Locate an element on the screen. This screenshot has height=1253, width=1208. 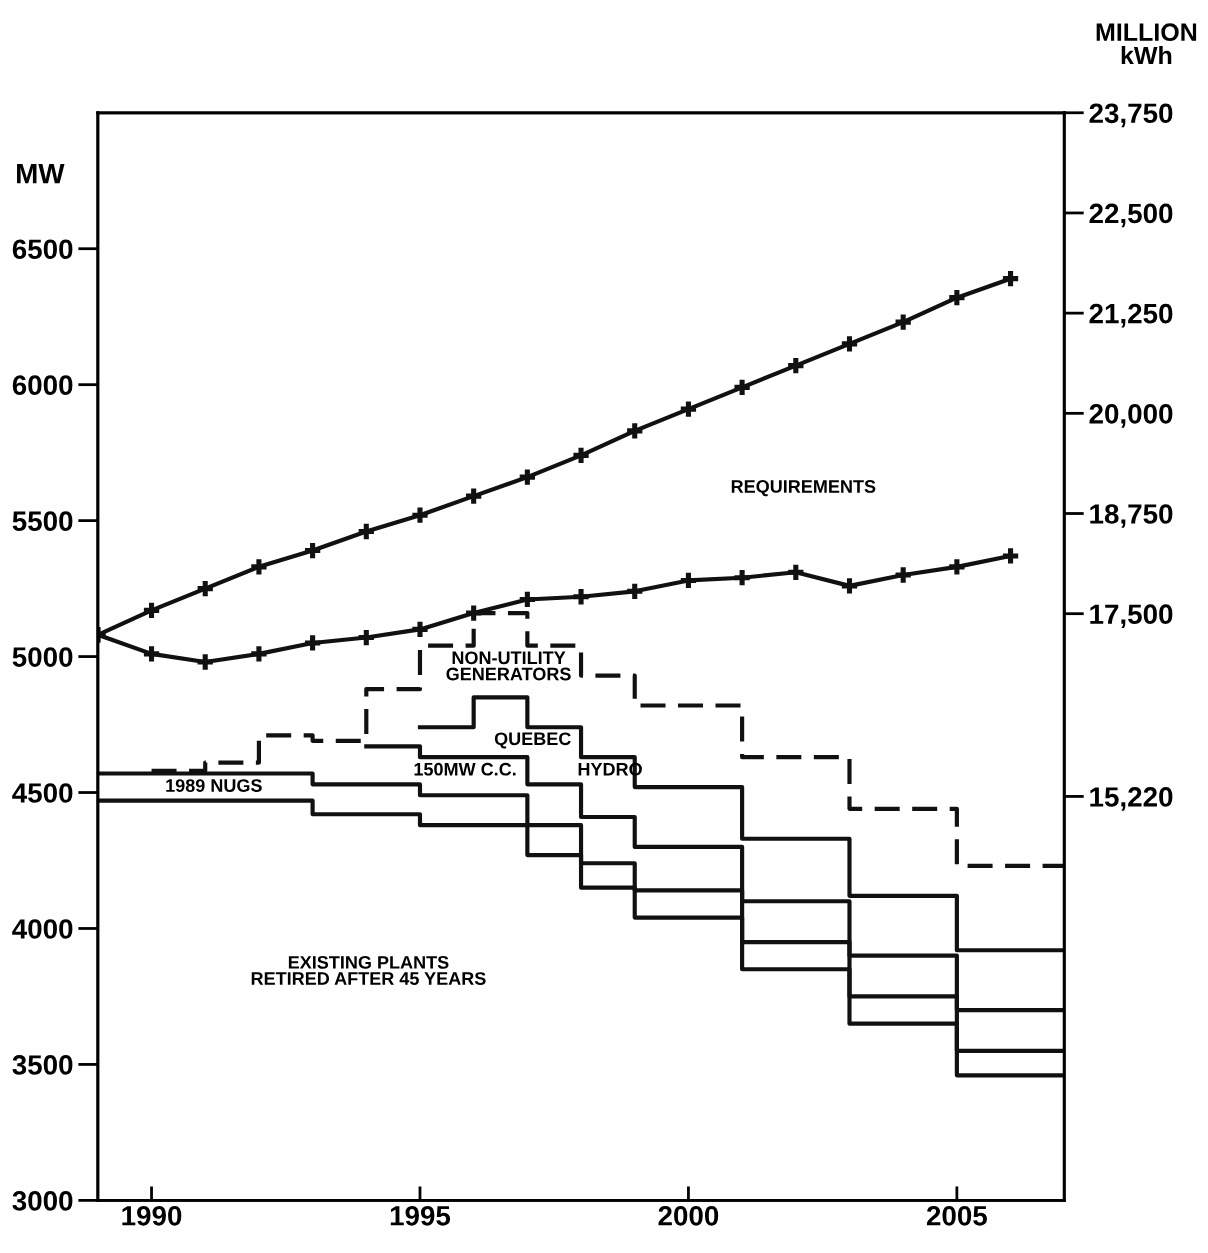
x-tick-label: 2000 is located at coordinates (688, 1215).